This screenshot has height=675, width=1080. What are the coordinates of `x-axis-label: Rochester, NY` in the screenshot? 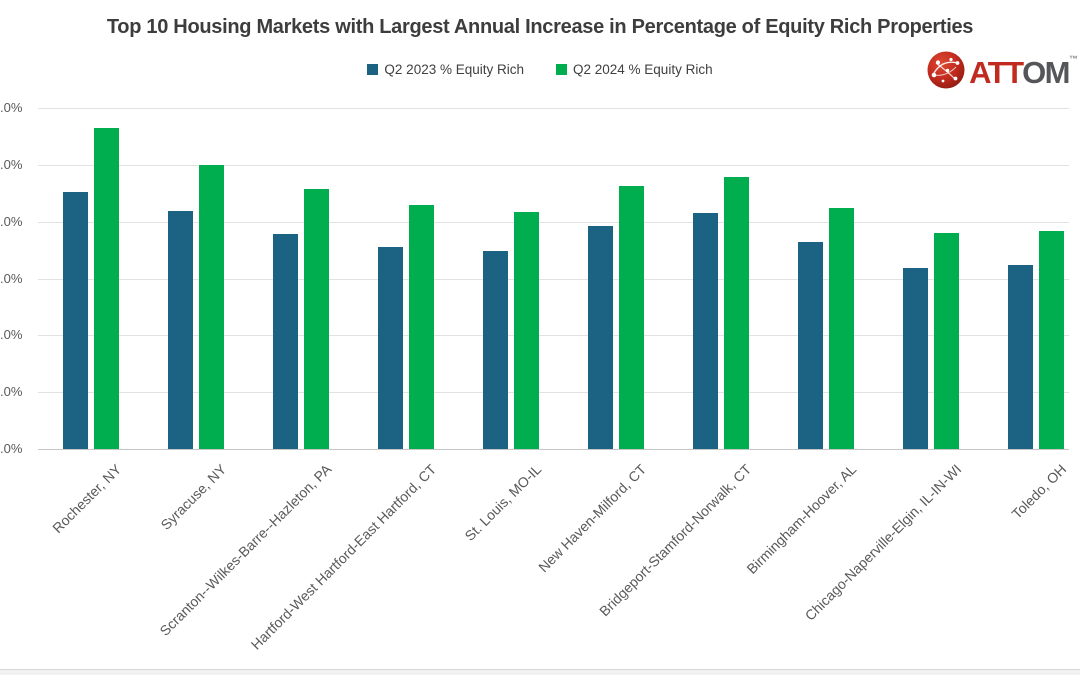 It's located at (87, 499).